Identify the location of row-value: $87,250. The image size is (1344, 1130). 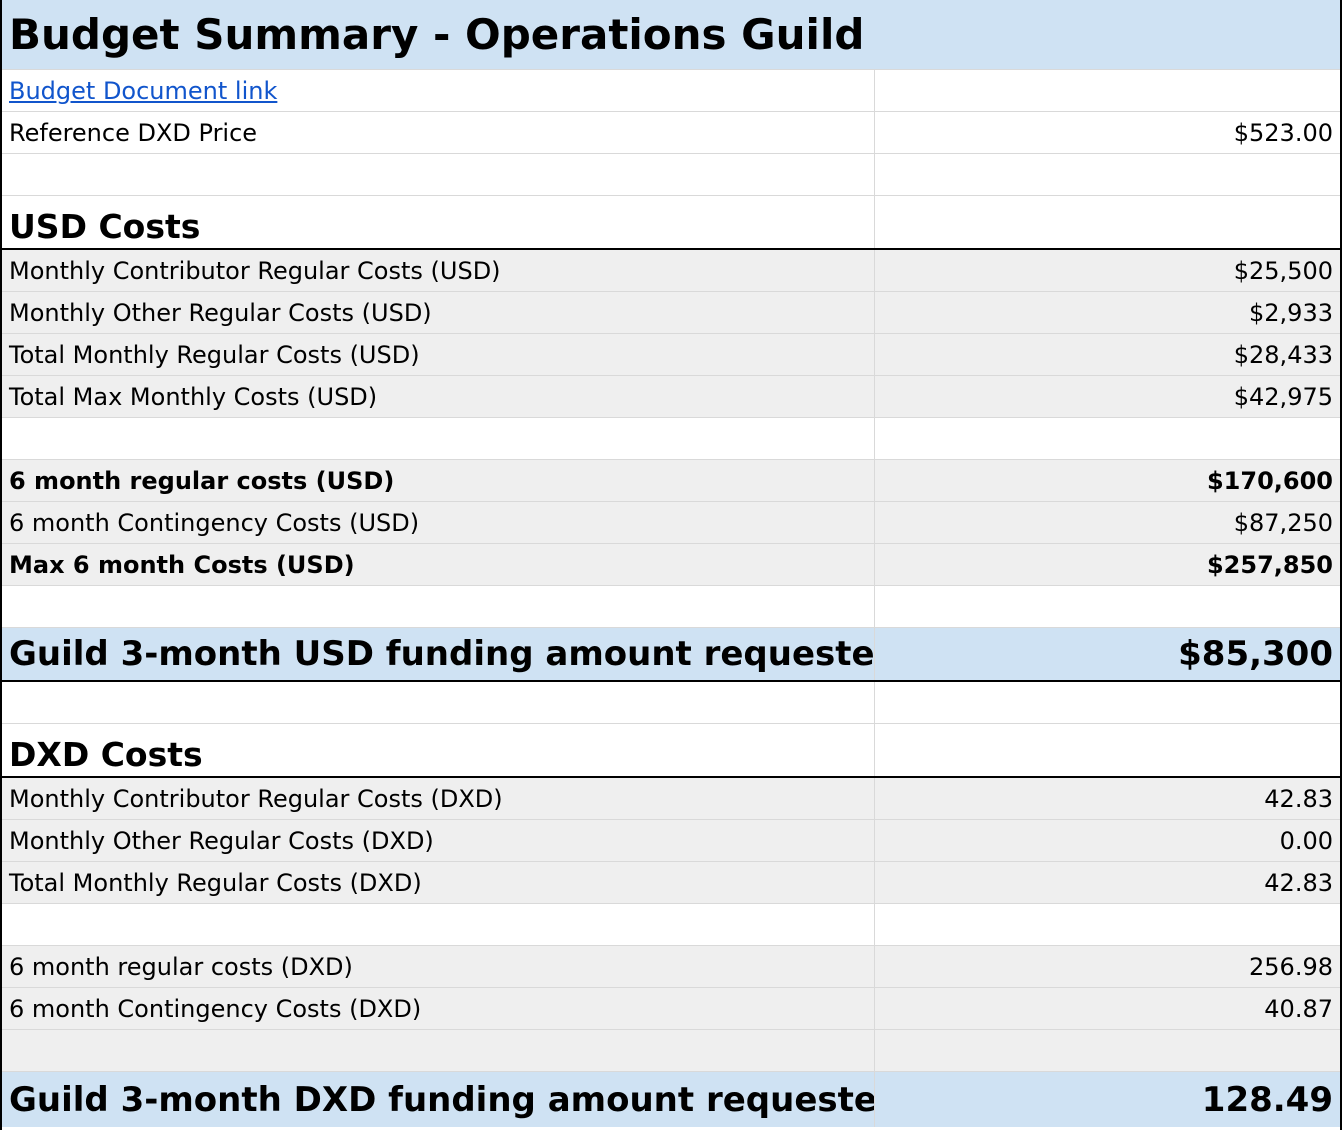
(1283, 522).